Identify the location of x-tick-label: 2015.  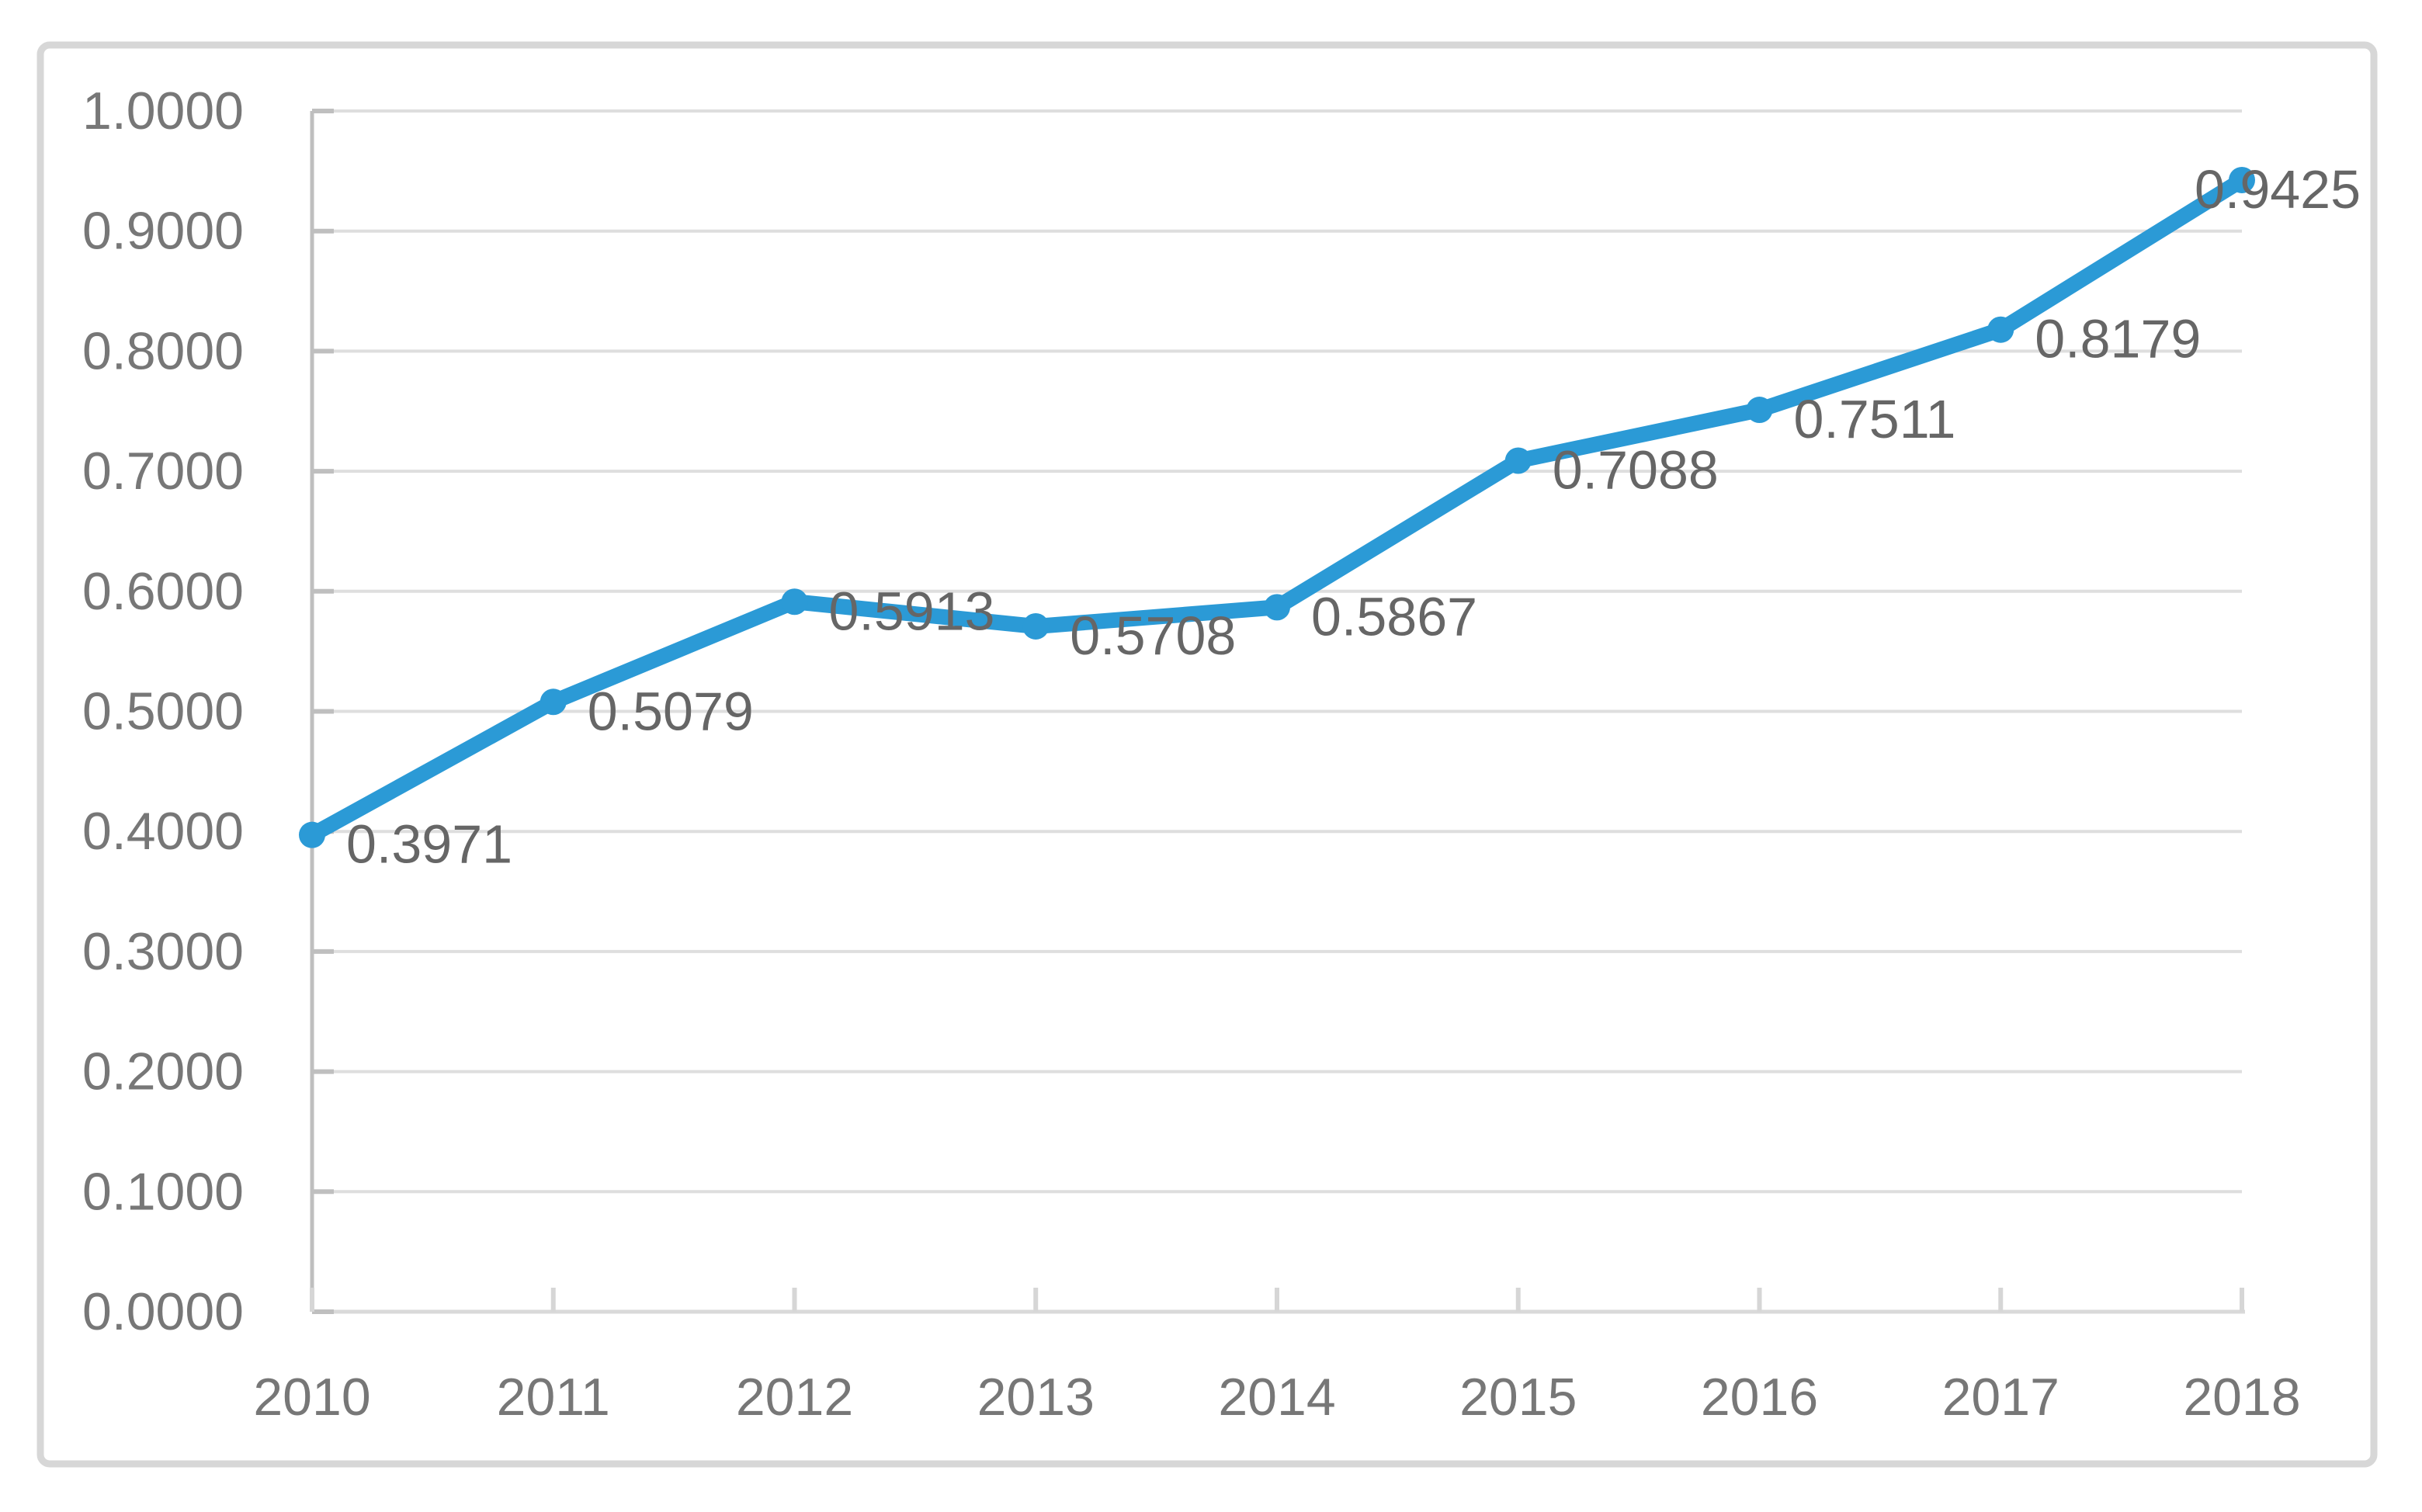
(1518, 1397).